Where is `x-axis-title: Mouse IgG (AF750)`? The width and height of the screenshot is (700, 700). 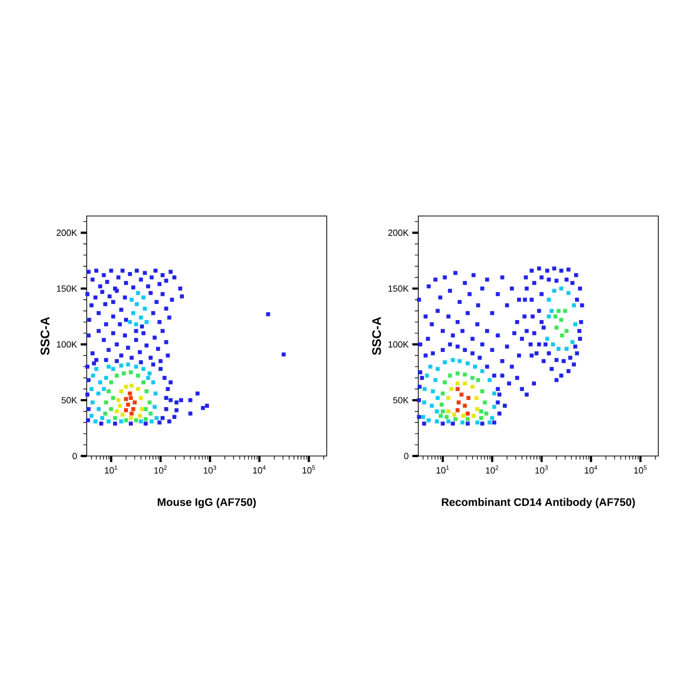 x-axis-title: Mouse IgG (AF750) is located at coordinates (207, 503).